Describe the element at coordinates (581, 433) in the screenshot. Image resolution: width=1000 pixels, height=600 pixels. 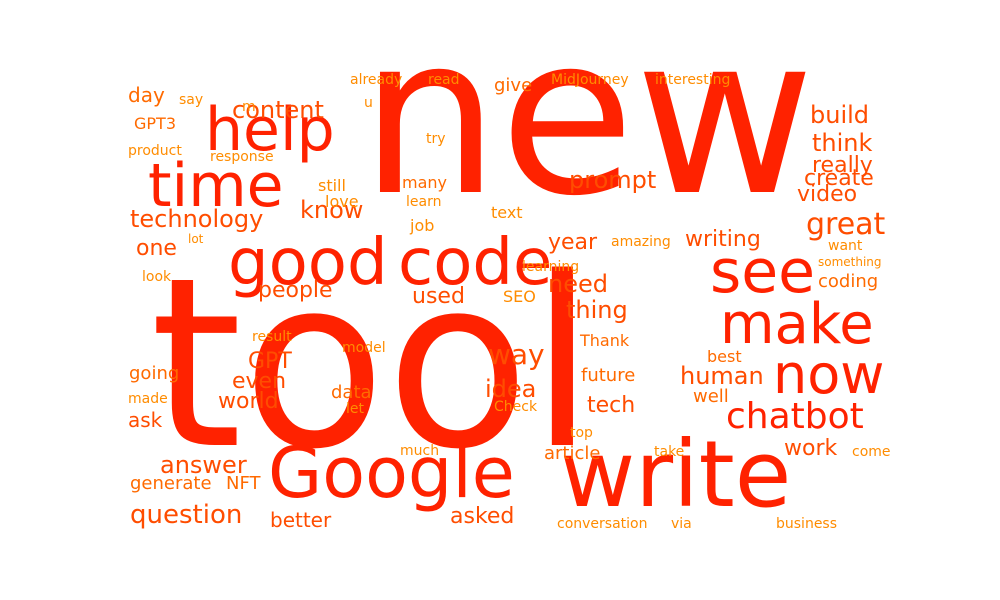
I see `word-top: top` at that location.